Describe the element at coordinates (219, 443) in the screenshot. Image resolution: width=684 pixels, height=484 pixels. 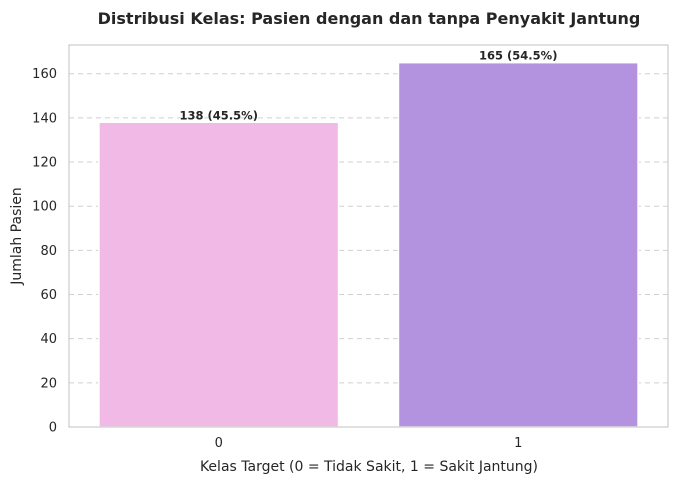
I see `x-tick-label-0: 0` at that location.